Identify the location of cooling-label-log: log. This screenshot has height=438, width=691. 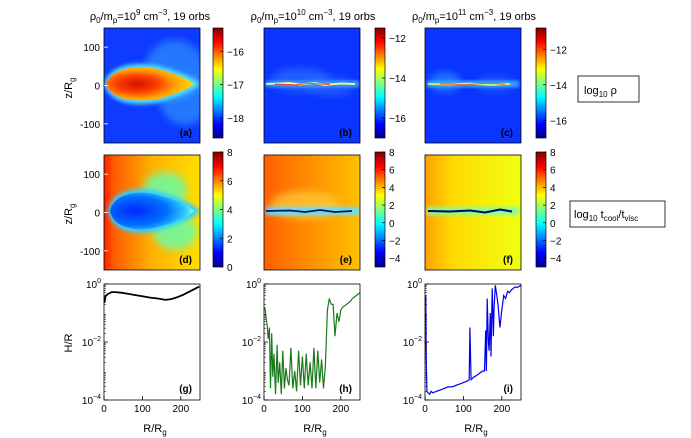
(581, 215).